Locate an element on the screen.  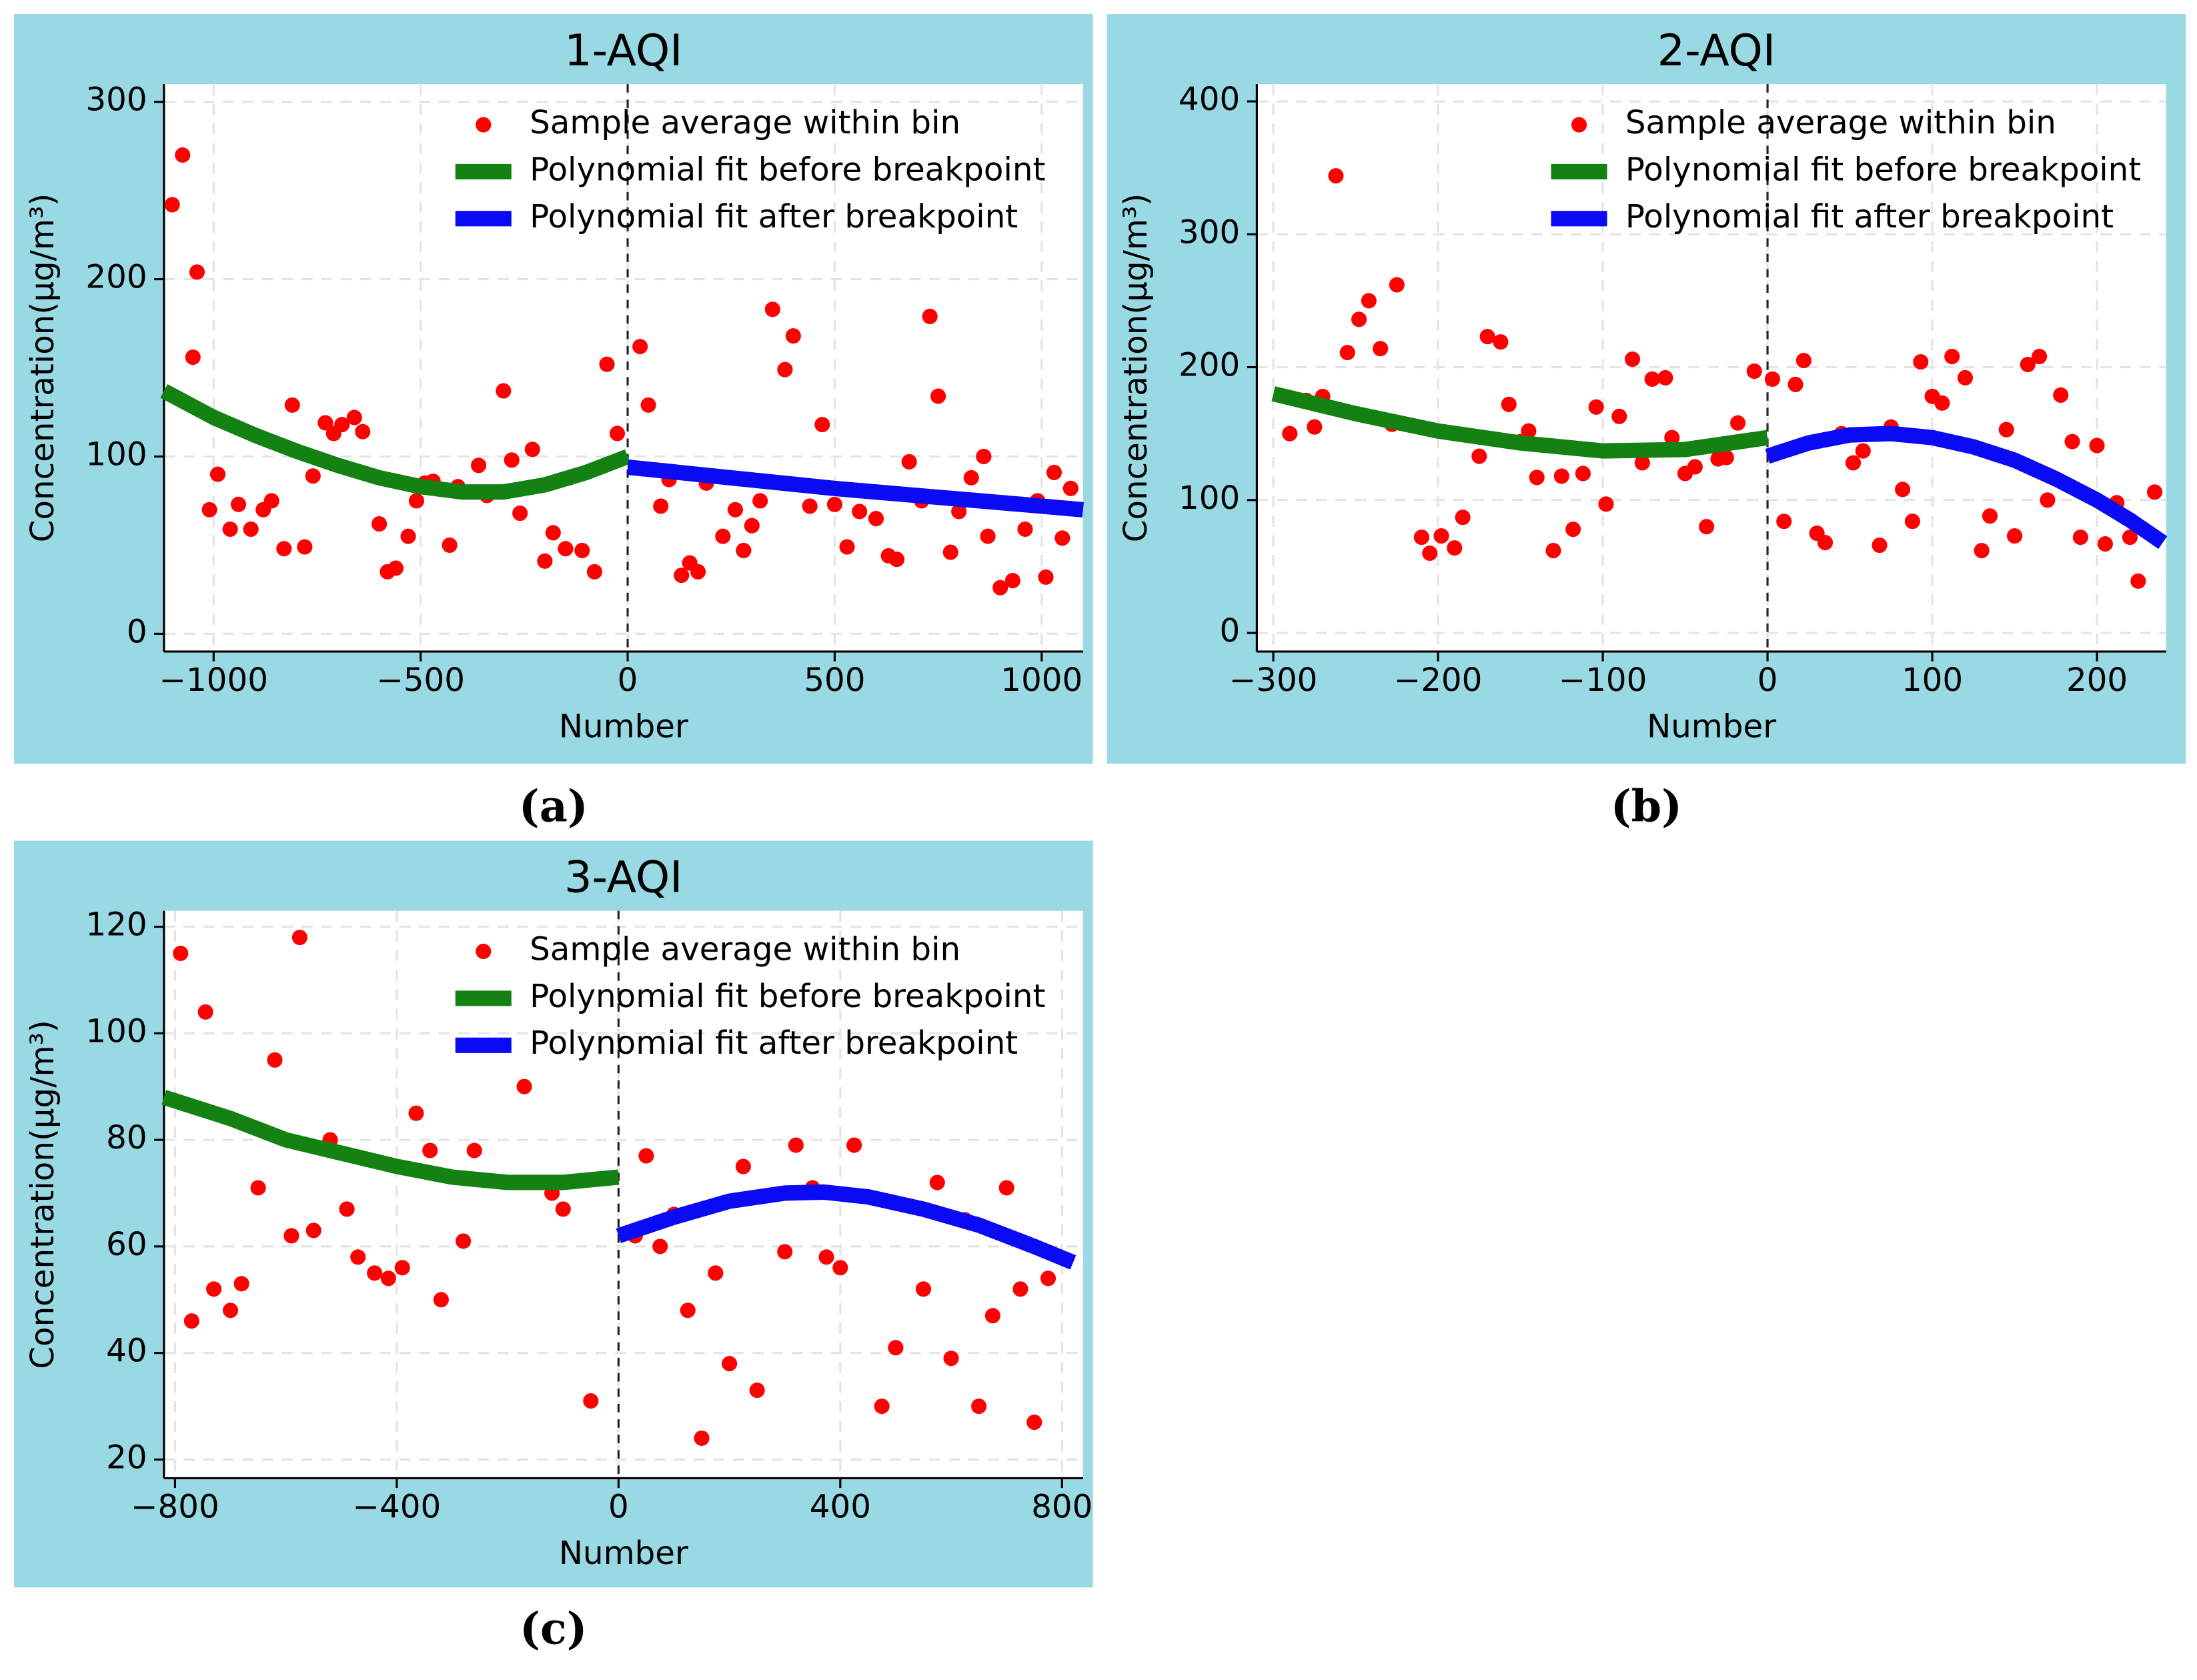
legend-label: Sample average within bin is located at coordinates (745, 949).